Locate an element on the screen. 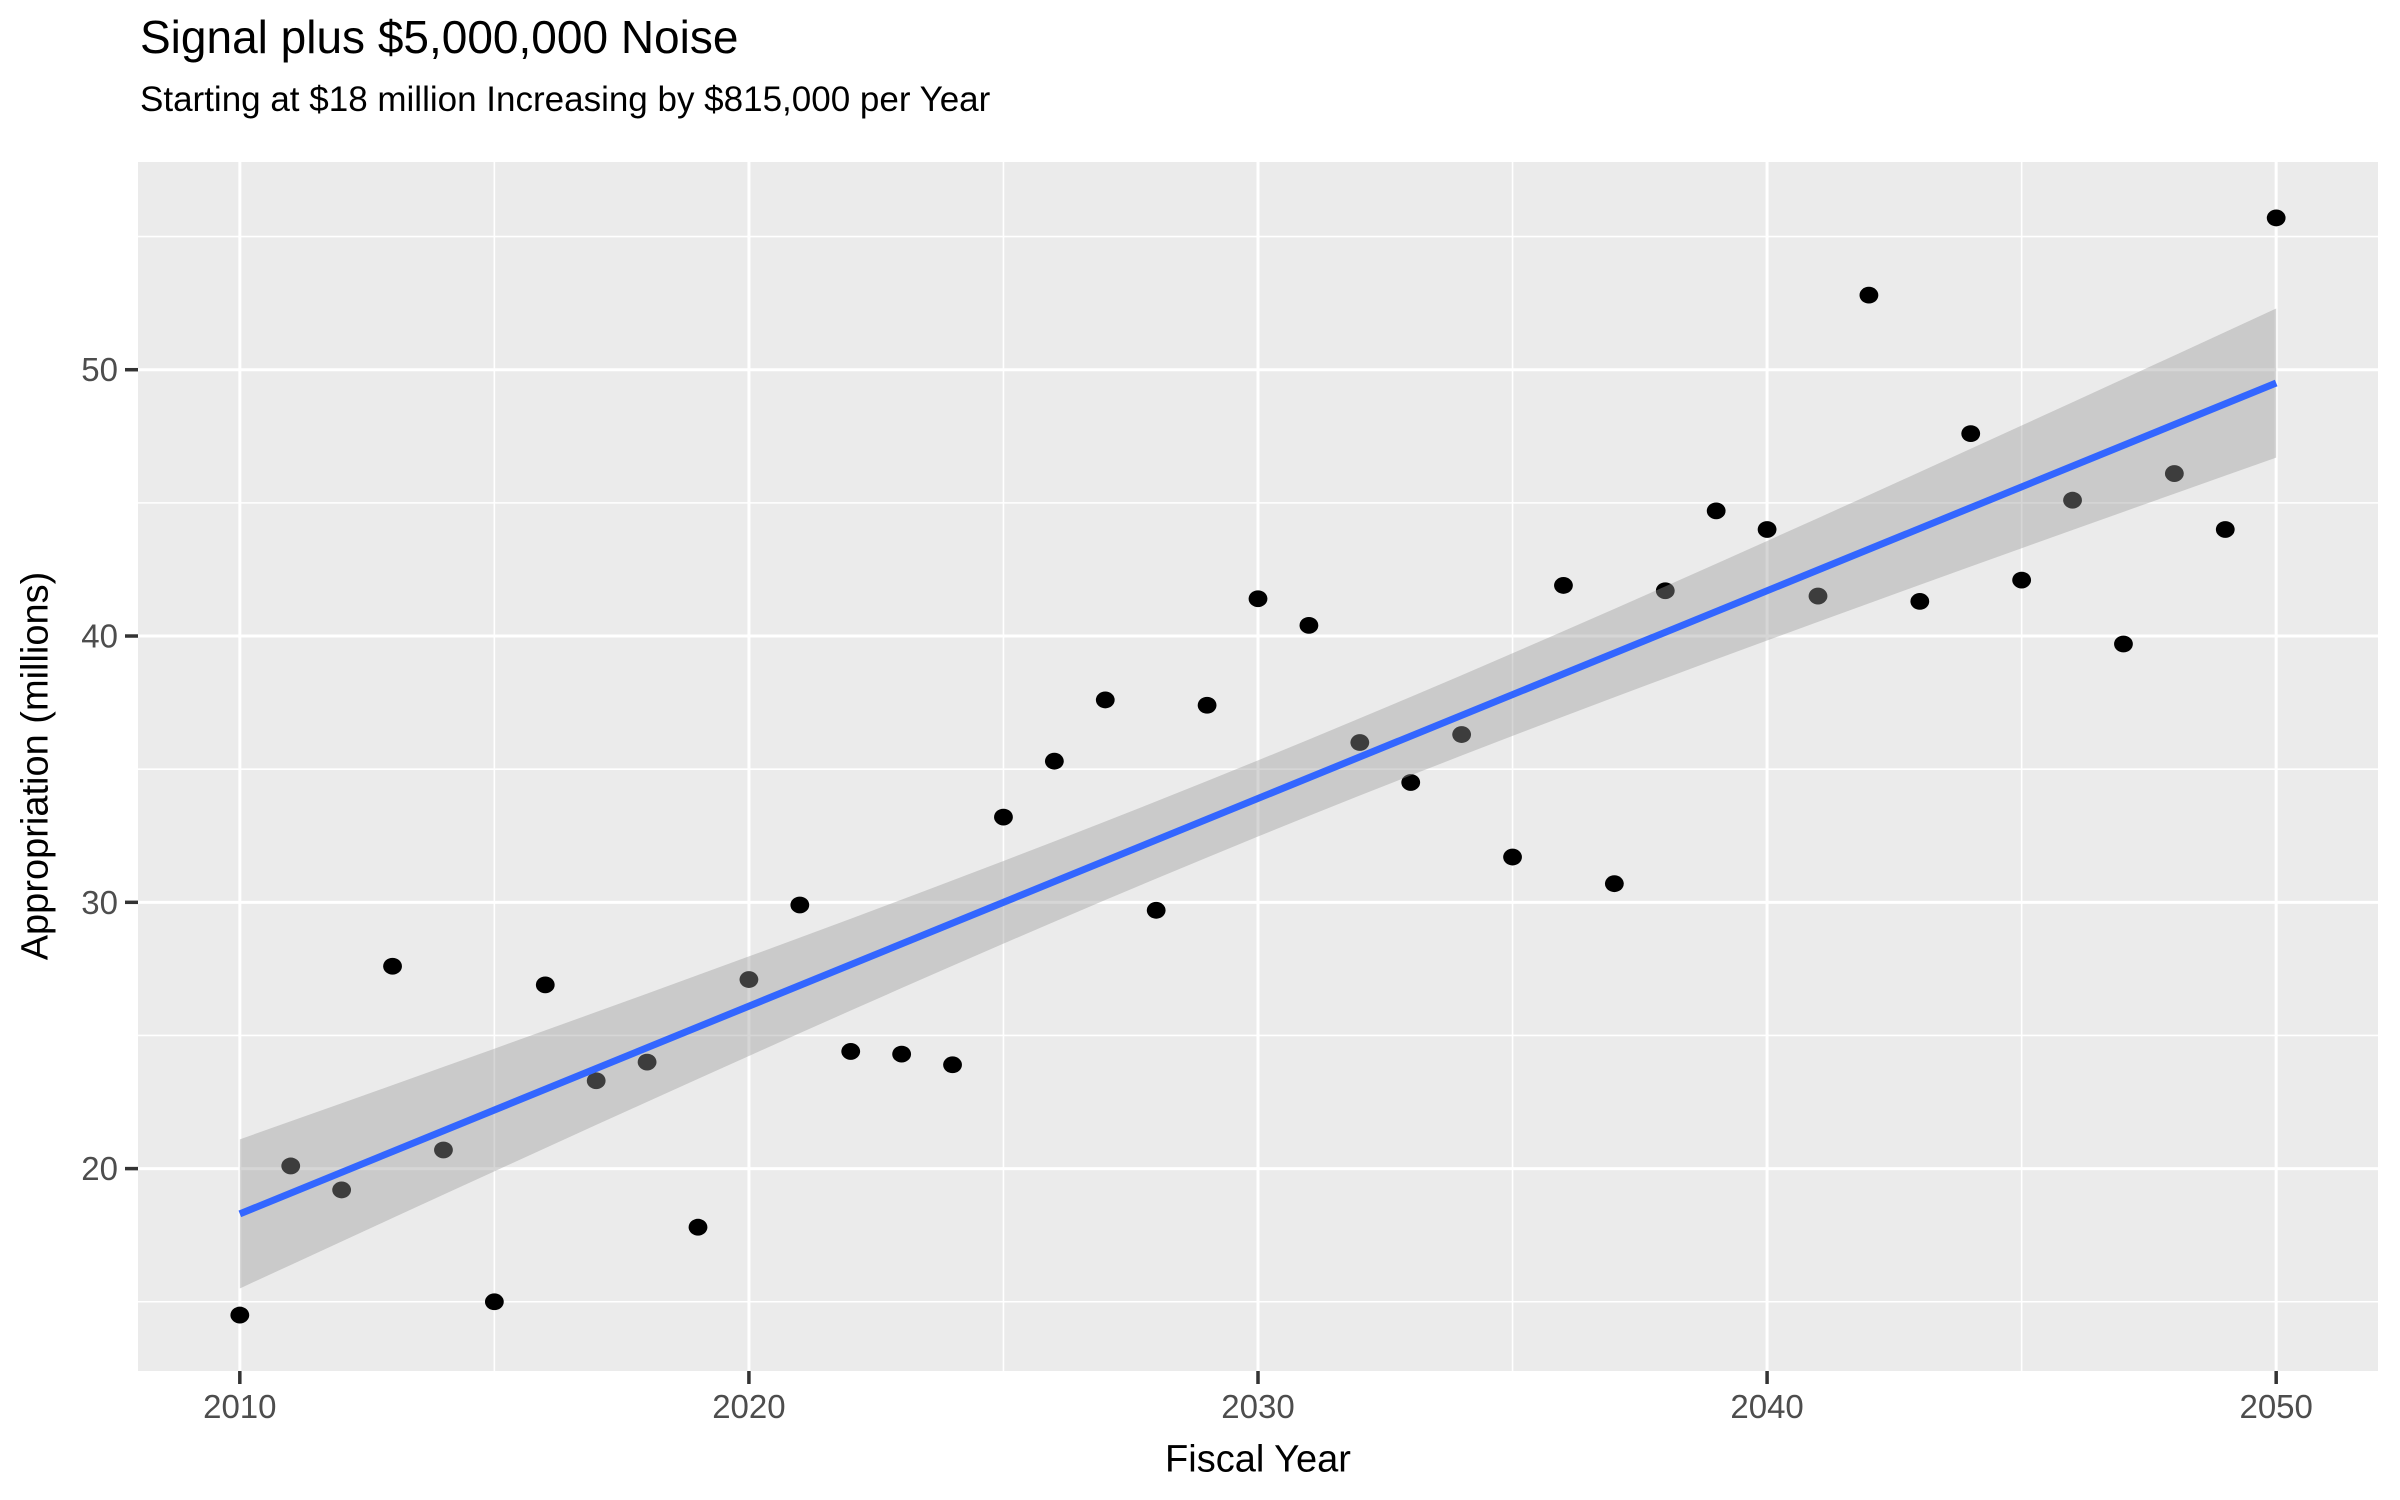  x-tick-label: 2020 is located at coordinates (748, 1406).